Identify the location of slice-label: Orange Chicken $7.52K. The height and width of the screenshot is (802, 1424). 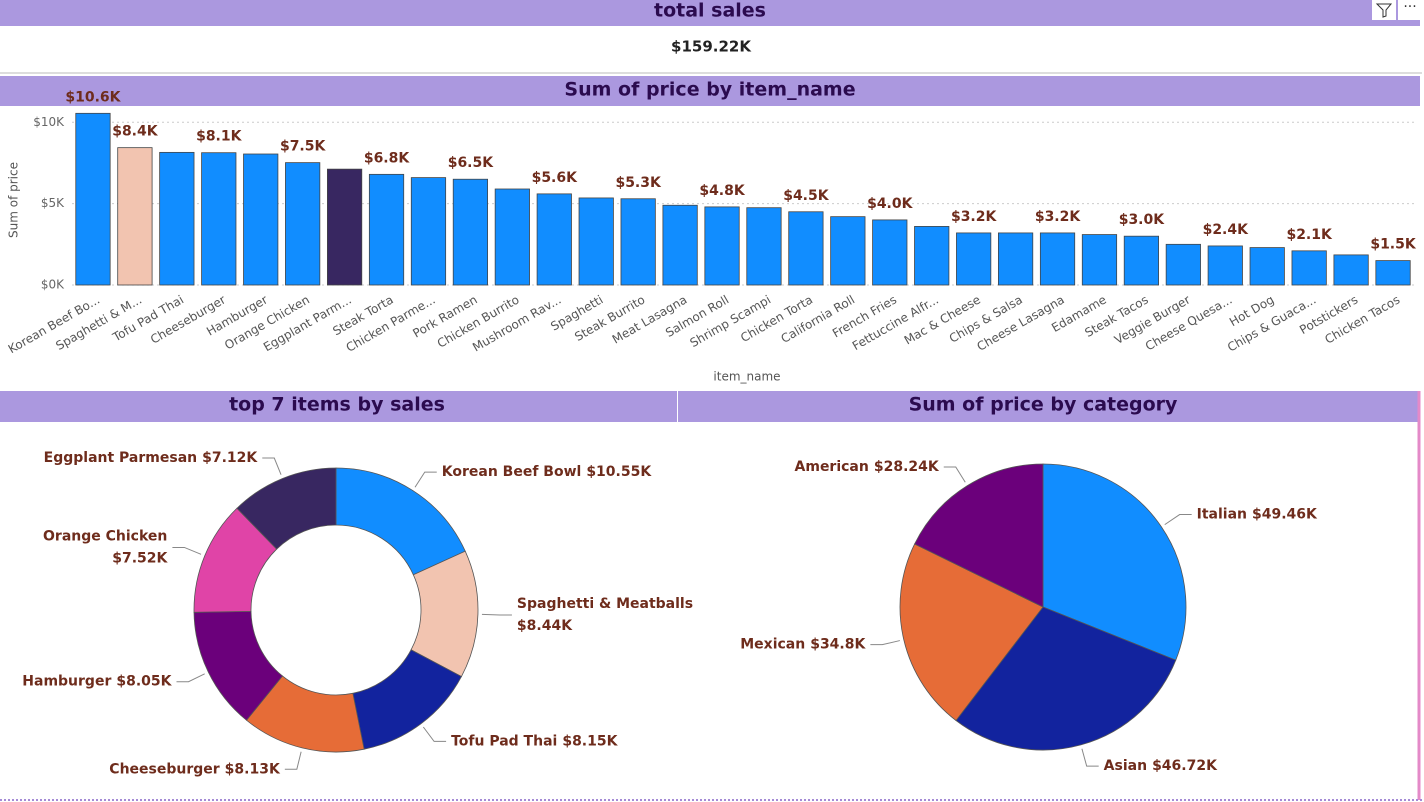
(106, 547).